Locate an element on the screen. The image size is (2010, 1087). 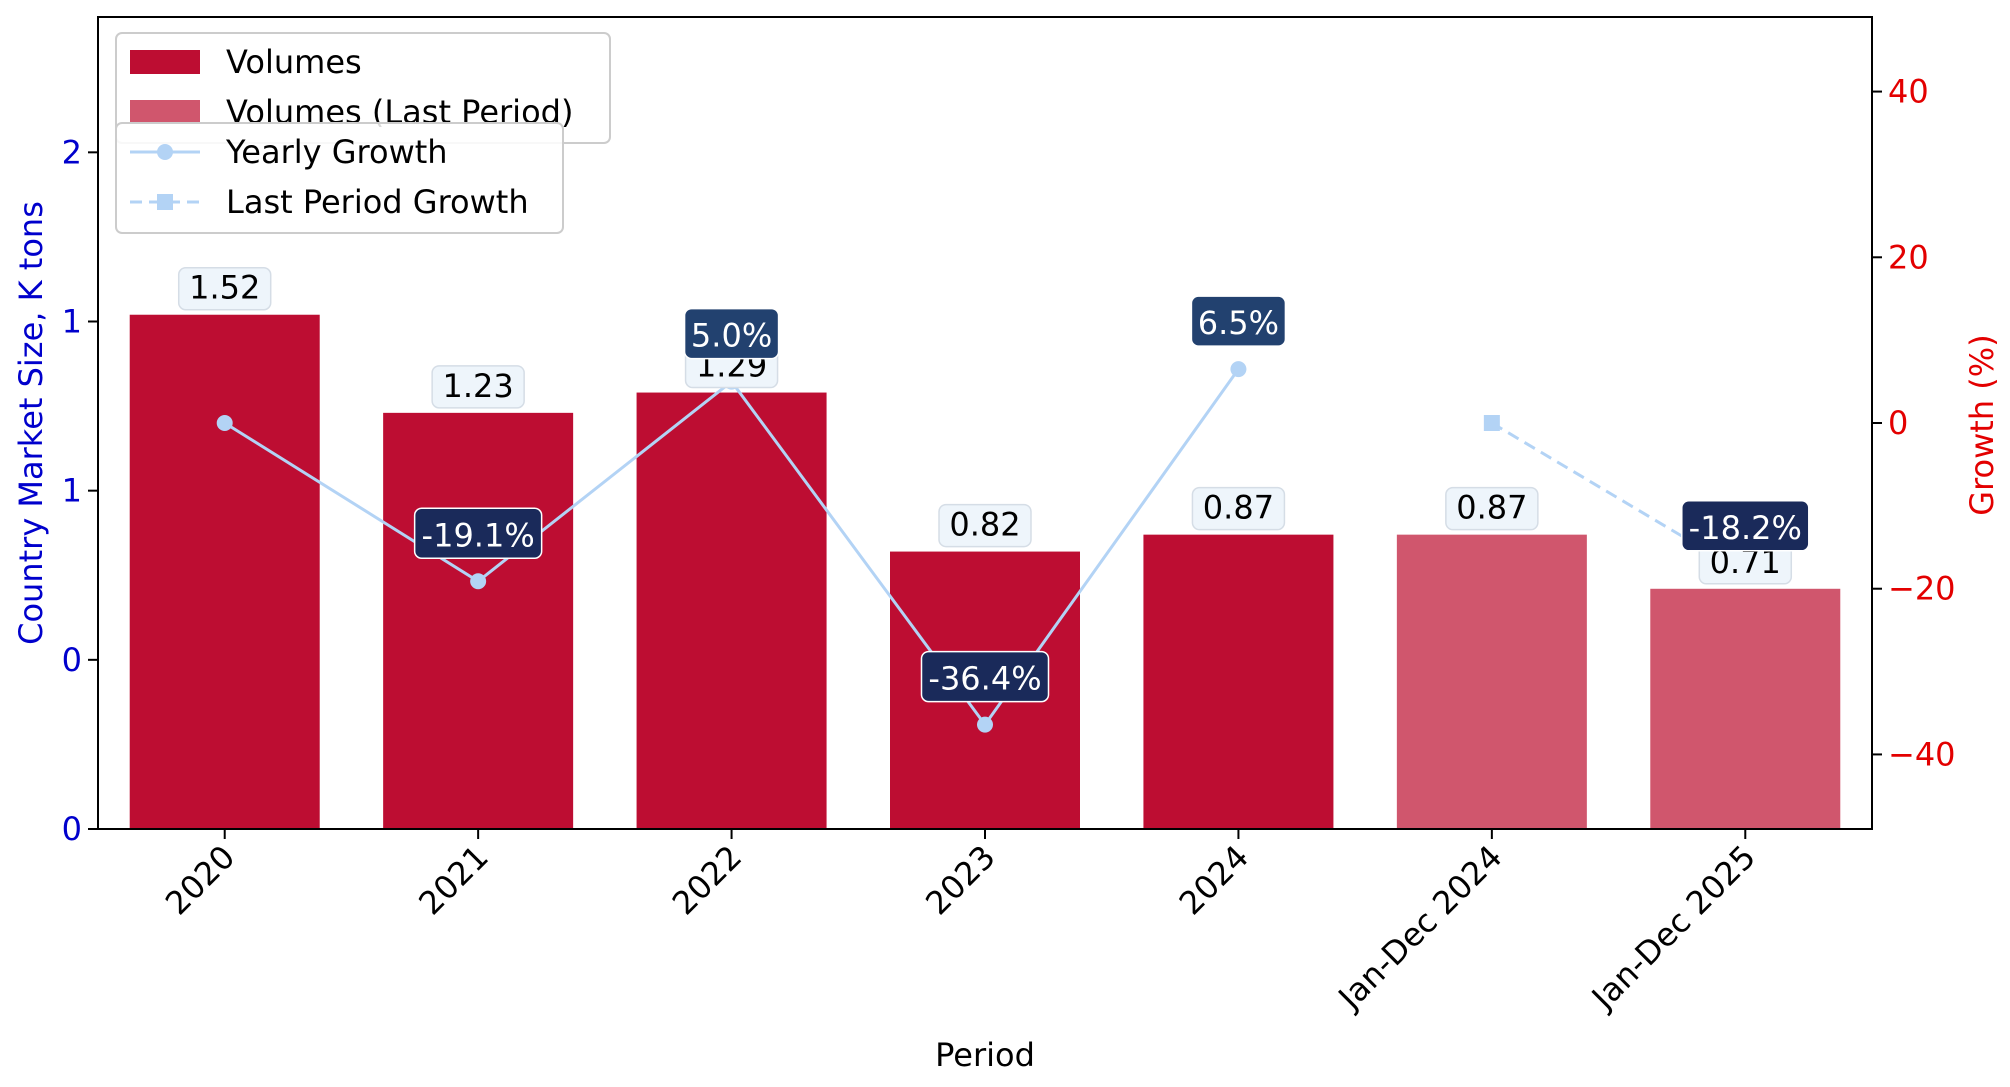
growth-label: -36.4% is located at coordinates (984, 679).